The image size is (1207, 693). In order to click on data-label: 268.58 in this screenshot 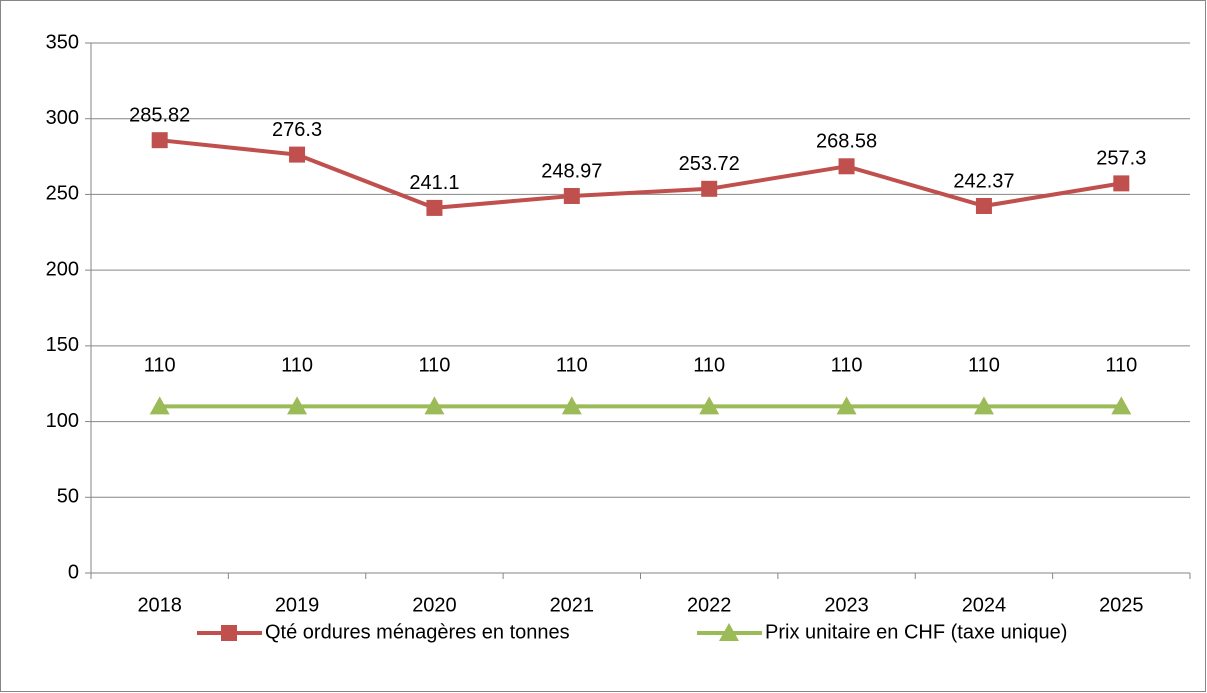, I will do `click(846, 142)`.